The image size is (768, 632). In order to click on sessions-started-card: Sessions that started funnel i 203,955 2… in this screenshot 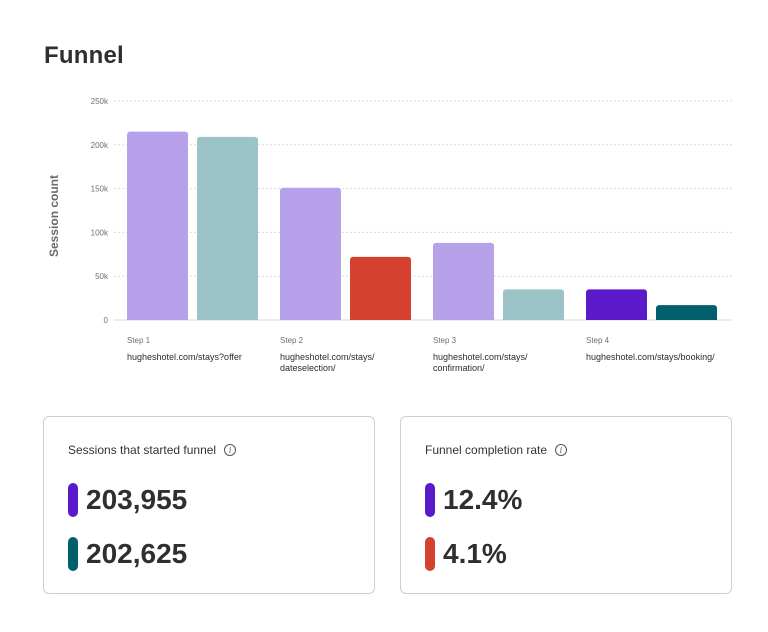, I will do `click(209, 505)`.